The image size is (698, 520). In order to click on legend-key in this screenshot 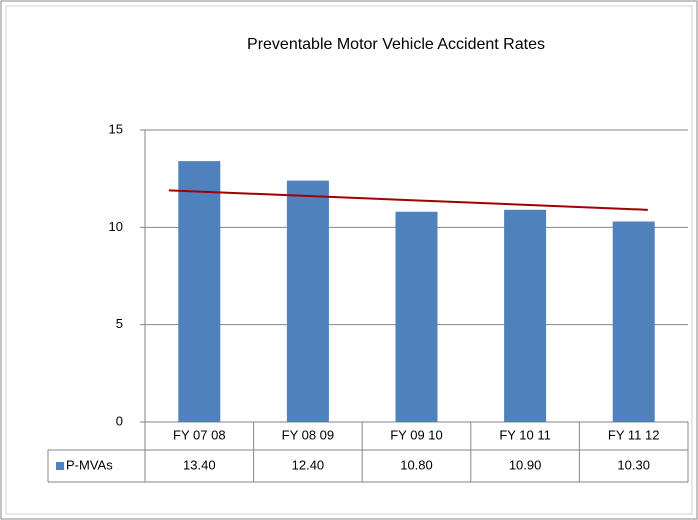, I will do `click(60, 466)`.